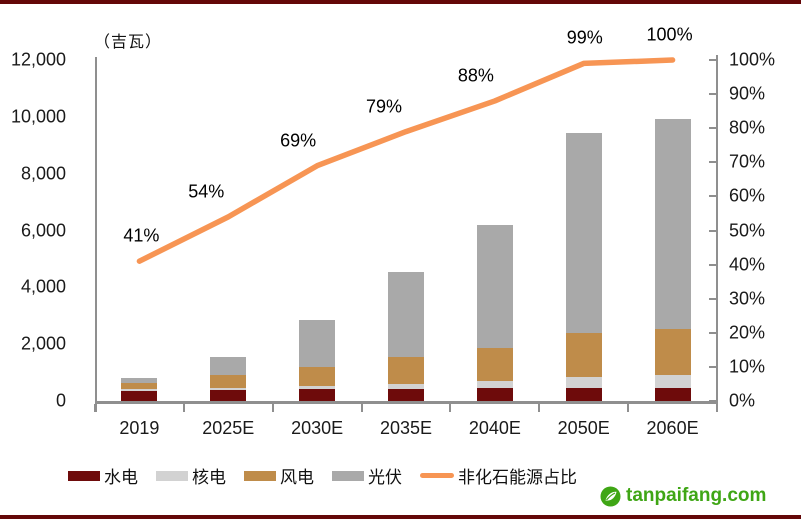  Describe the element at coordinates (406, 395) in the screenshot. I see `bar-segment-水电-2035E` at that location.